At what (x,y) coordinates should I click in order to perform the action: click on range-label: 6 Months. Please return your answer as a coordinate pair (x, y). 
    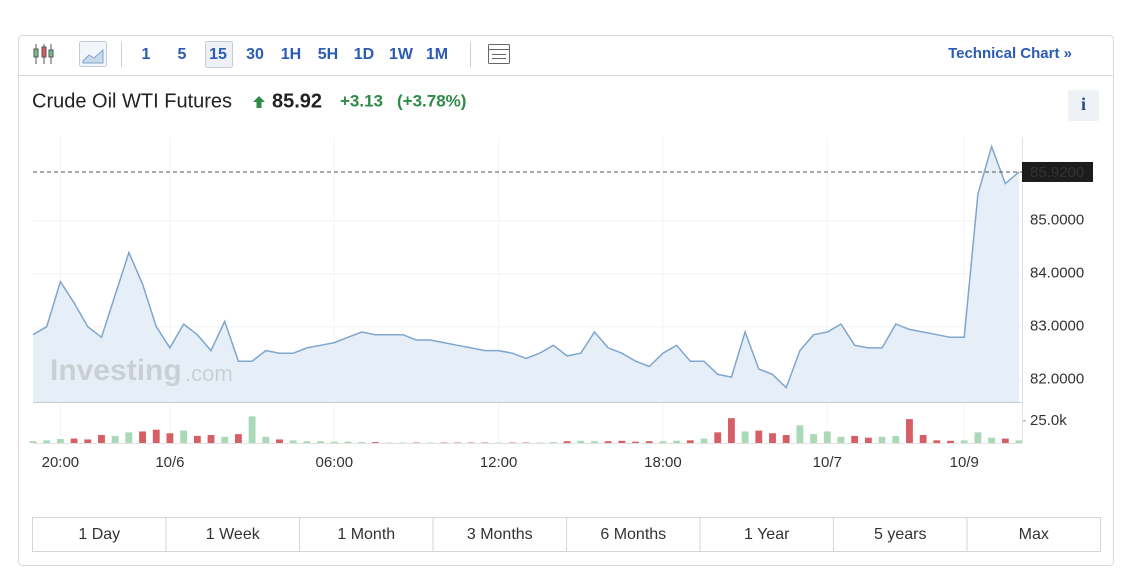
    Looking at the image, I should click on (633, 534).